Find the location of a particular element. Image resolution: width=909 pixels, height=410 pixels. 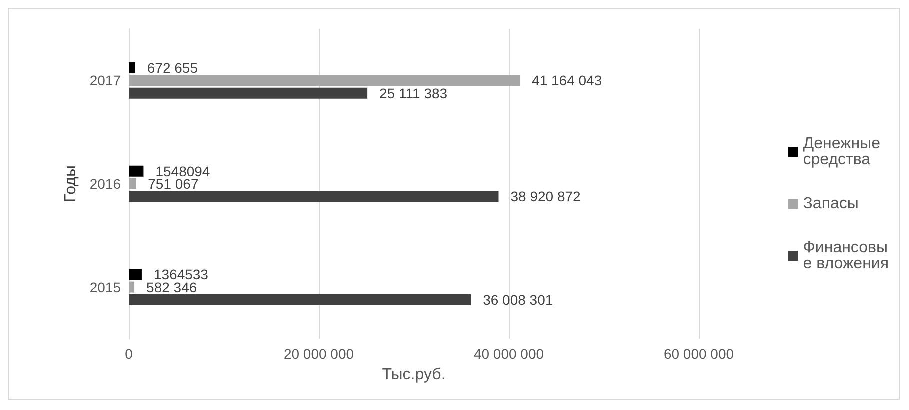

data-label: 38 920 872 is located at coordinates (546, 196).